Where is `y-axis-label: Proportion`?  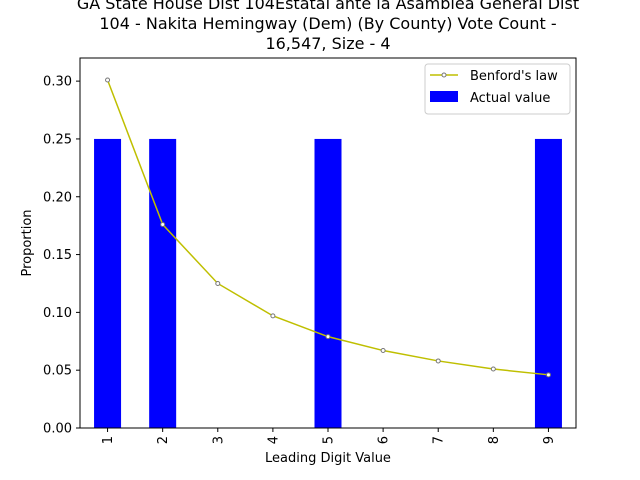
y-axis-label: Proportion is located at coordinates (27, 242).